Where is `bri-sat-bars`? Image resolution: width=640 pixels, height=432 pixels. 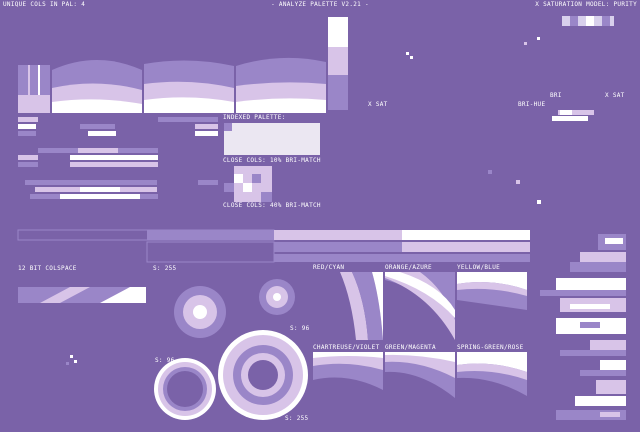 bri-sat-bars is located at coordinates (573, 115).